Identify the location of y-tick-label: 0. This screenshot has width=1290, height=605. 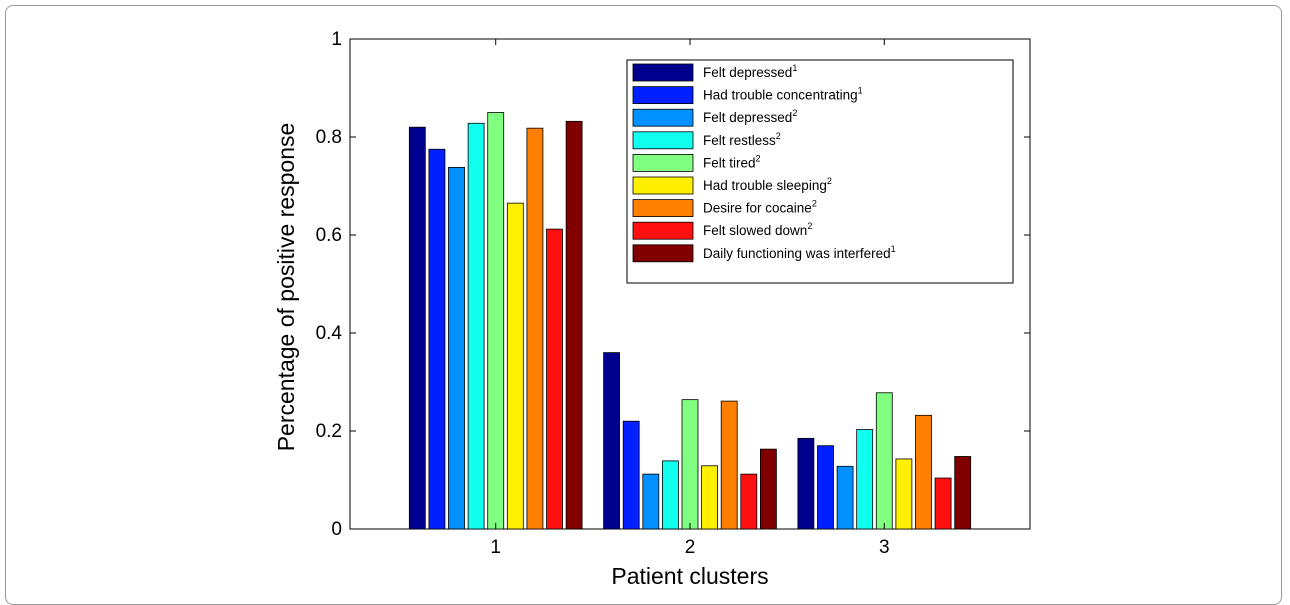
(336, 529).